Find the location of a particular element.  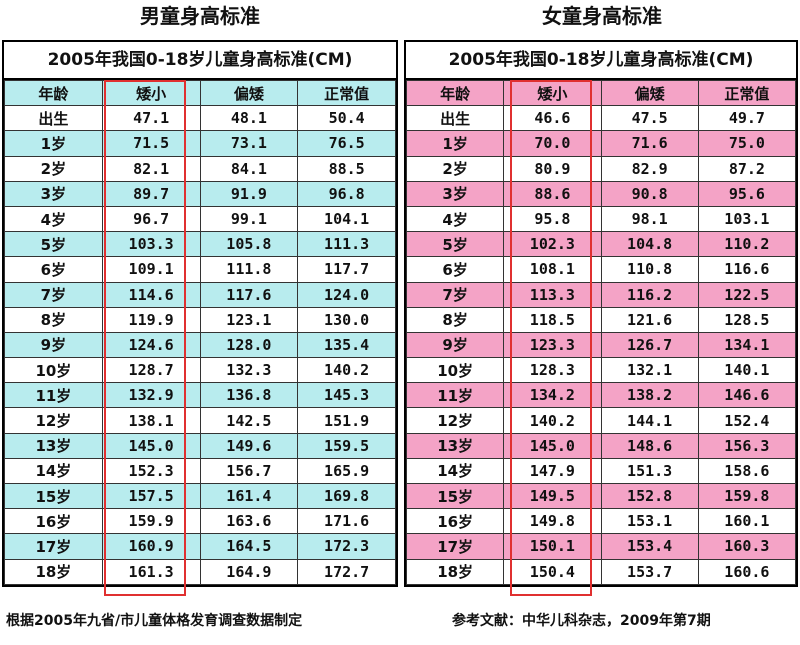

age-cell: 11岁 is located at coordinates (53, 395).